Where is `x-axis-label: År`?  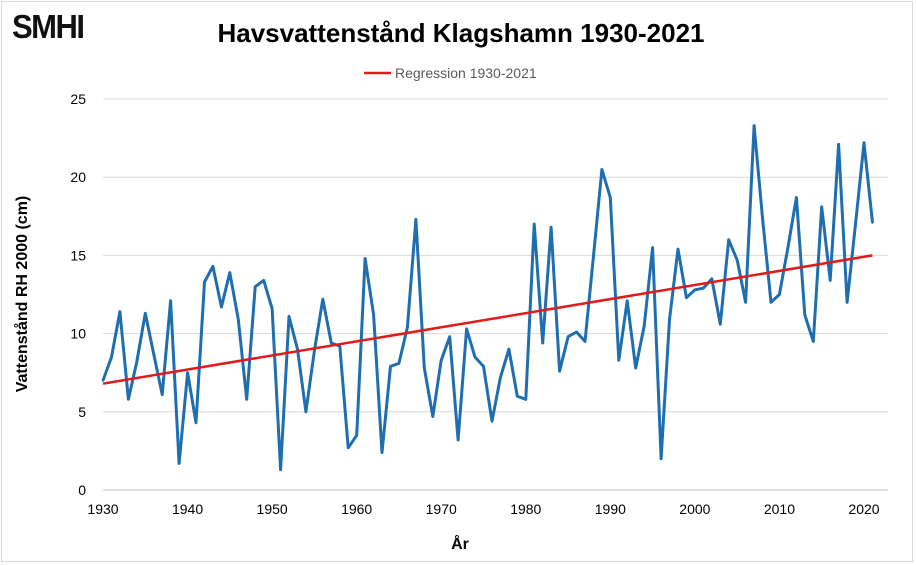
x-axis-label: År is located at coordinates (460, 543).